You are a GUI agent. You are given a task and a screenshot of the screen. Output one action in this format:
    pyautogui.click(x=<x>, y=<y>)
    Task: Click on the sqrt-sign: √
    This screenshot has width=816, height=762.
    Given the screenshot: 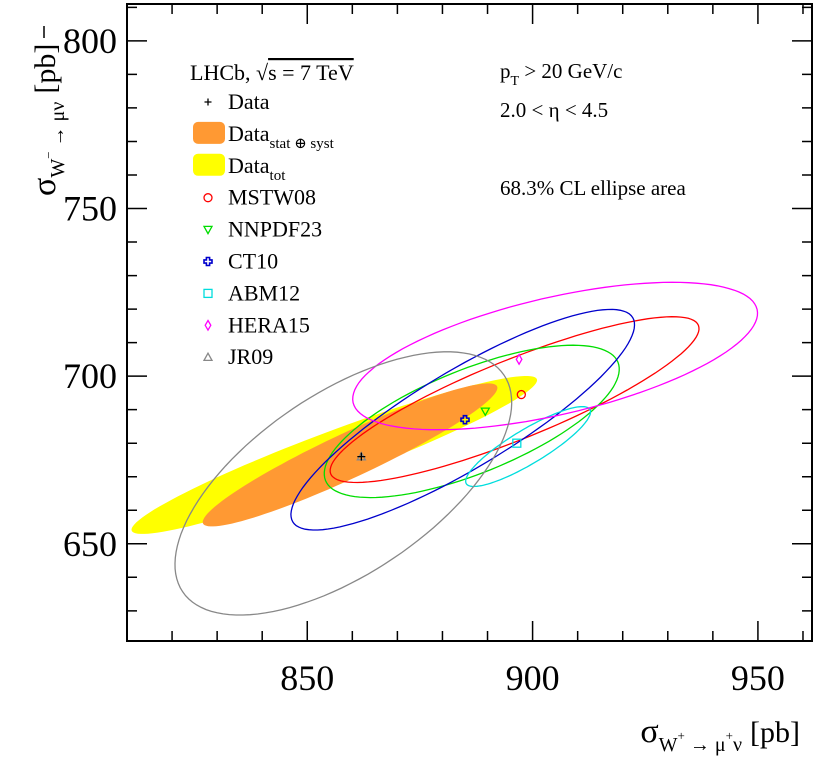 What is the action you would take?
    pyautogui.click(x=262, y=72)
    